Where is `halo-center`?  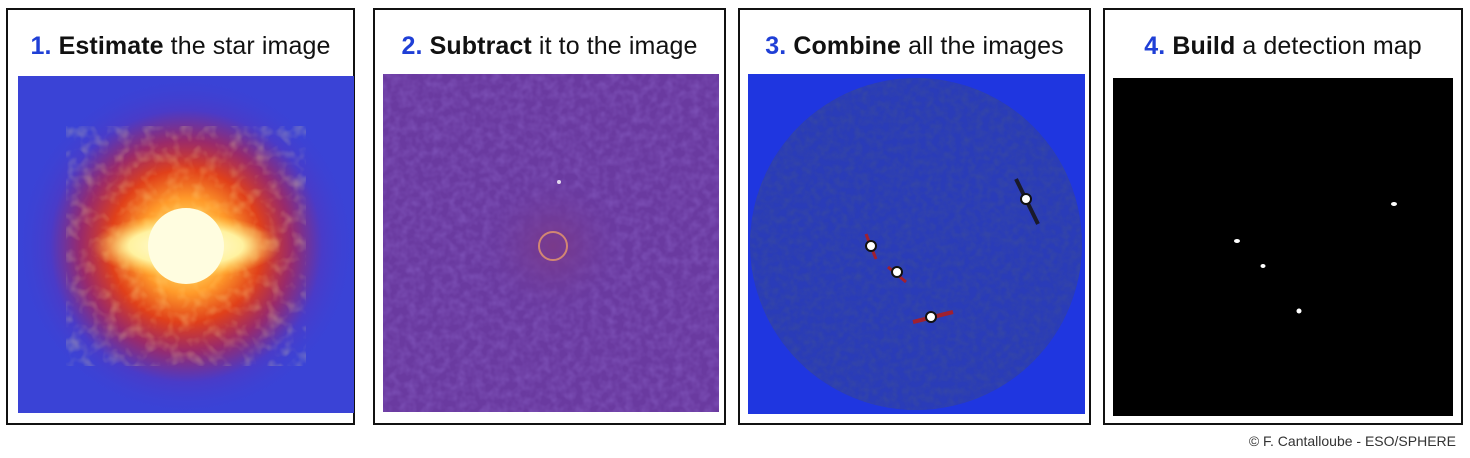
halo-center is located at coordinates (186, 246).